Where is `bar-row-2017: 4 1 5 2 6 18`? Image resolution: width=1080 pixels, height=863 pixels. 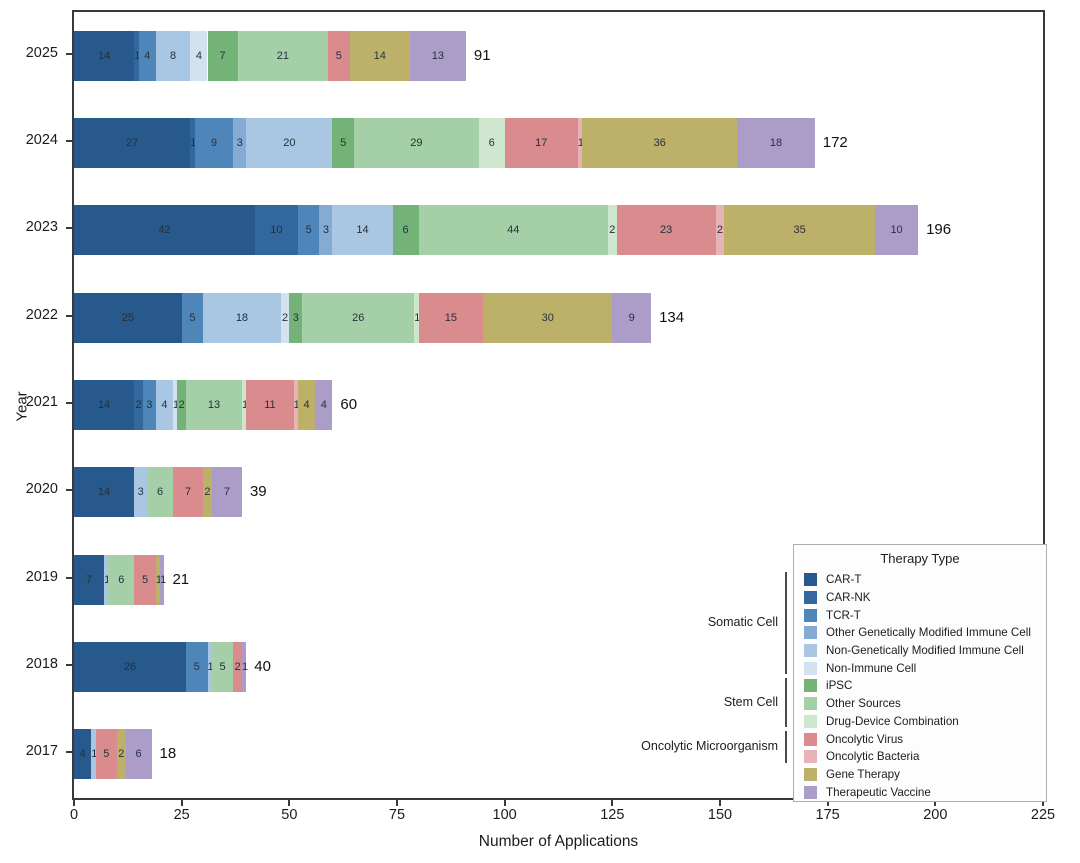 bar-row-2017: 4 1 5 2 6 18 is located at coordinates (558, 754).